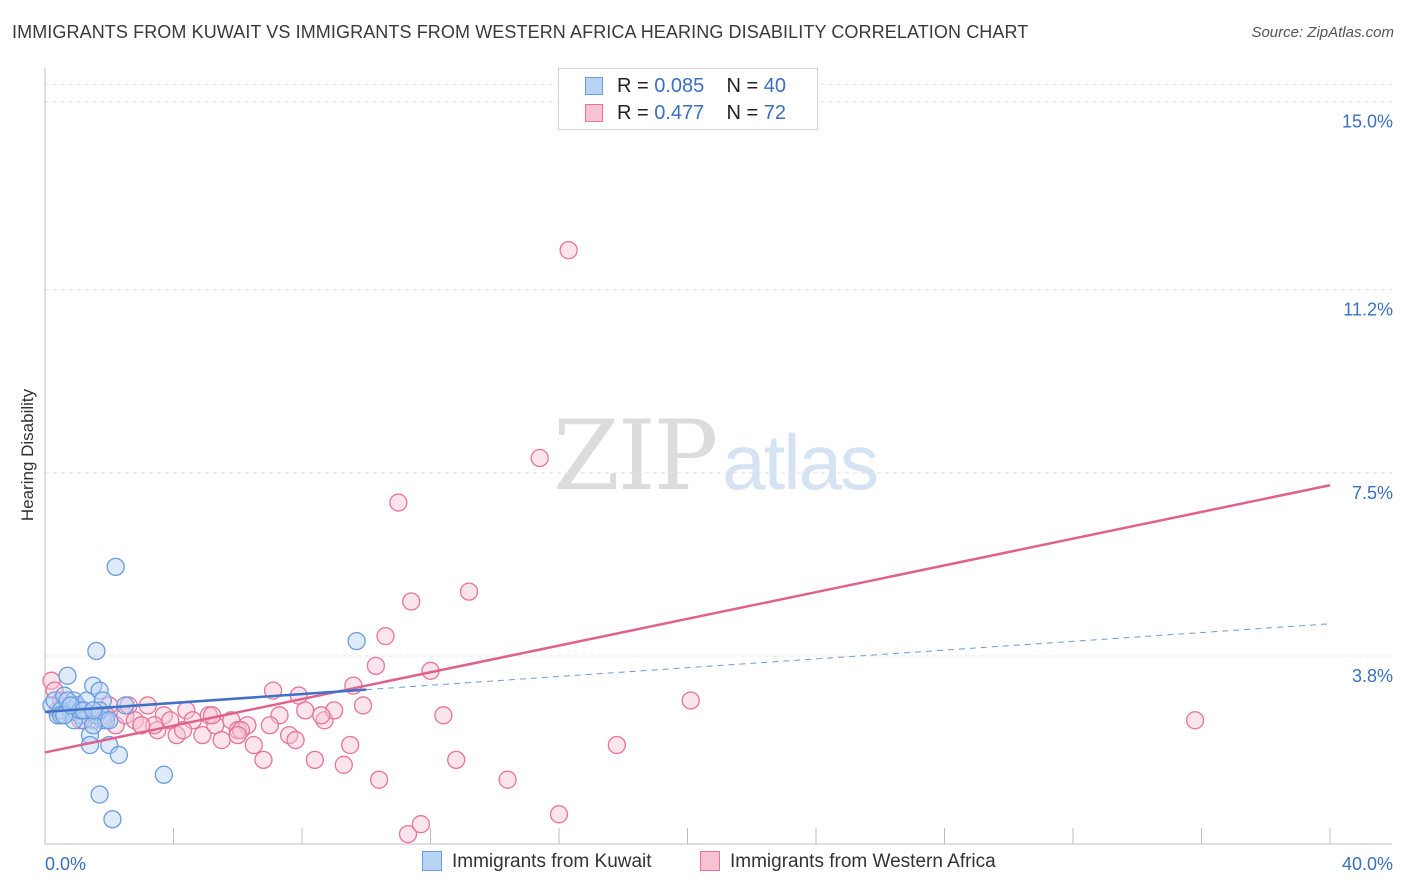  I want to click on y-tick-label: 15.0%, so click(1367, 122).